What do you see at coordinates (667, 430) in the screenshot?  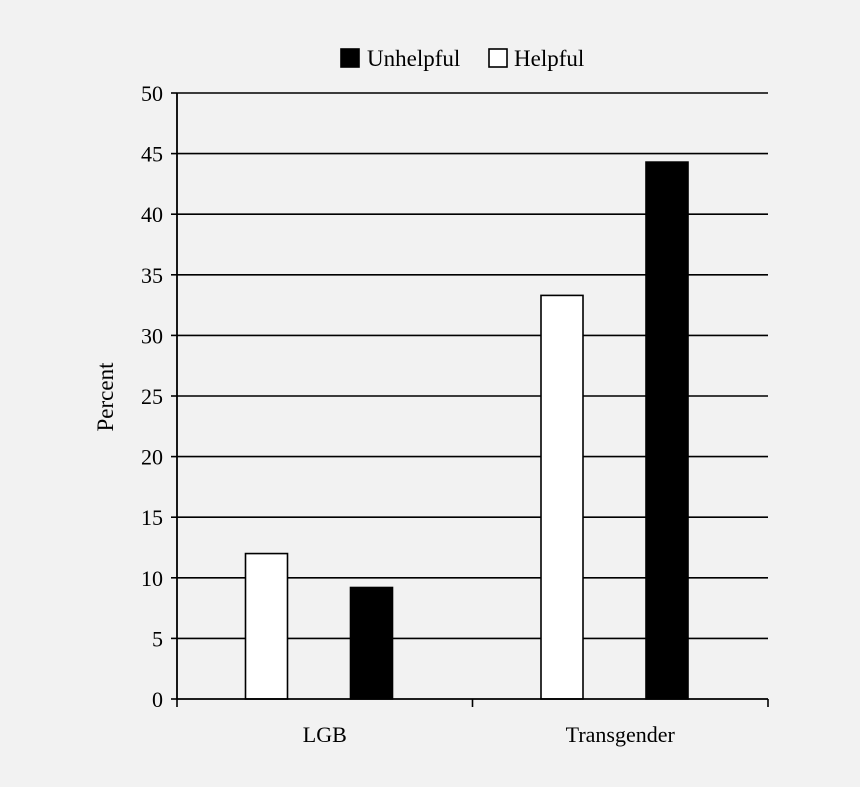 I see `bar-unhelpful-transgender` at bounding box center [667, 430].